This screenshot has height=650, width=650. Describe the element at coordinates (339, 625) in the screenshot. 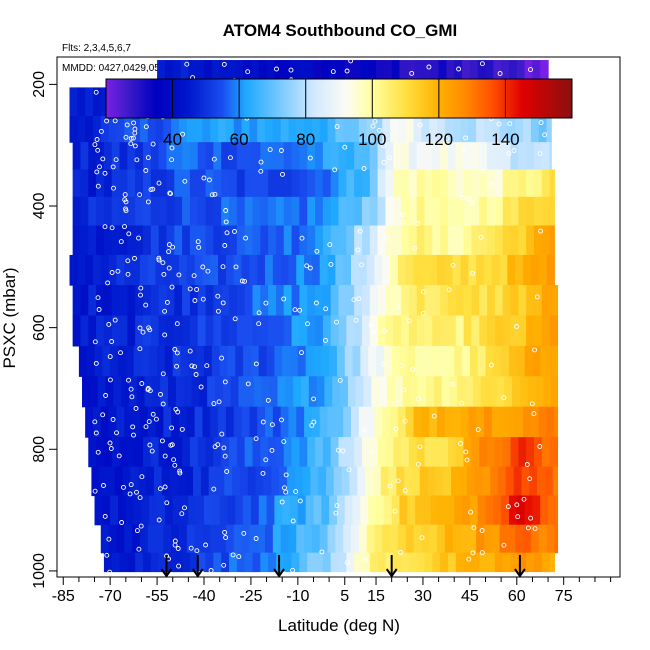

I see `x-axis-label: Latitude (deg N)` at that location.